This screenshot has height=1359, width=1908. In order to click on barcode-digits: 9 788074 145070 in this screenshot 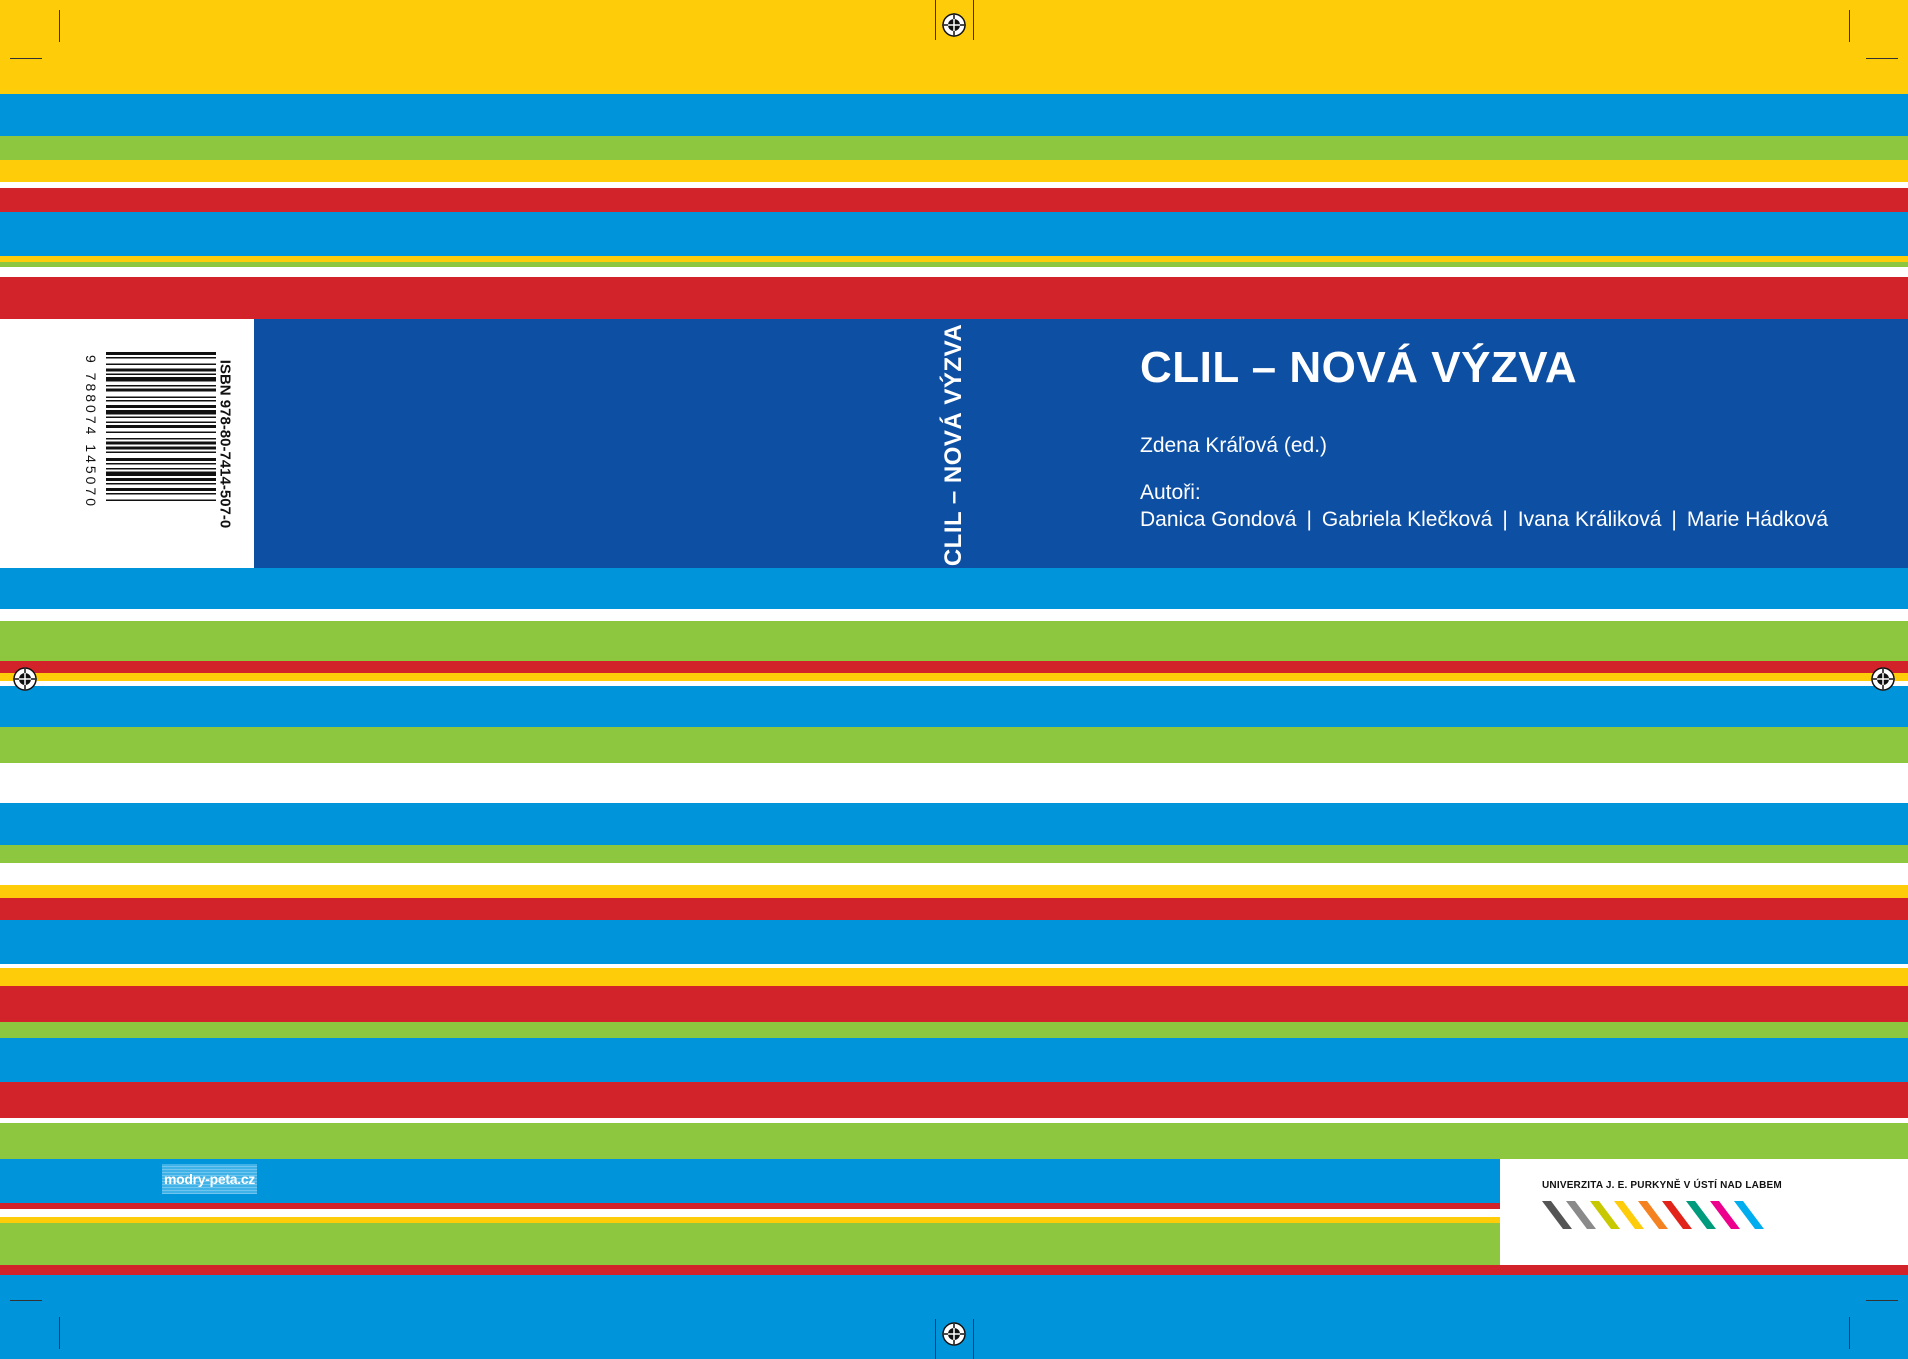, I will do `click(91, 432)`.